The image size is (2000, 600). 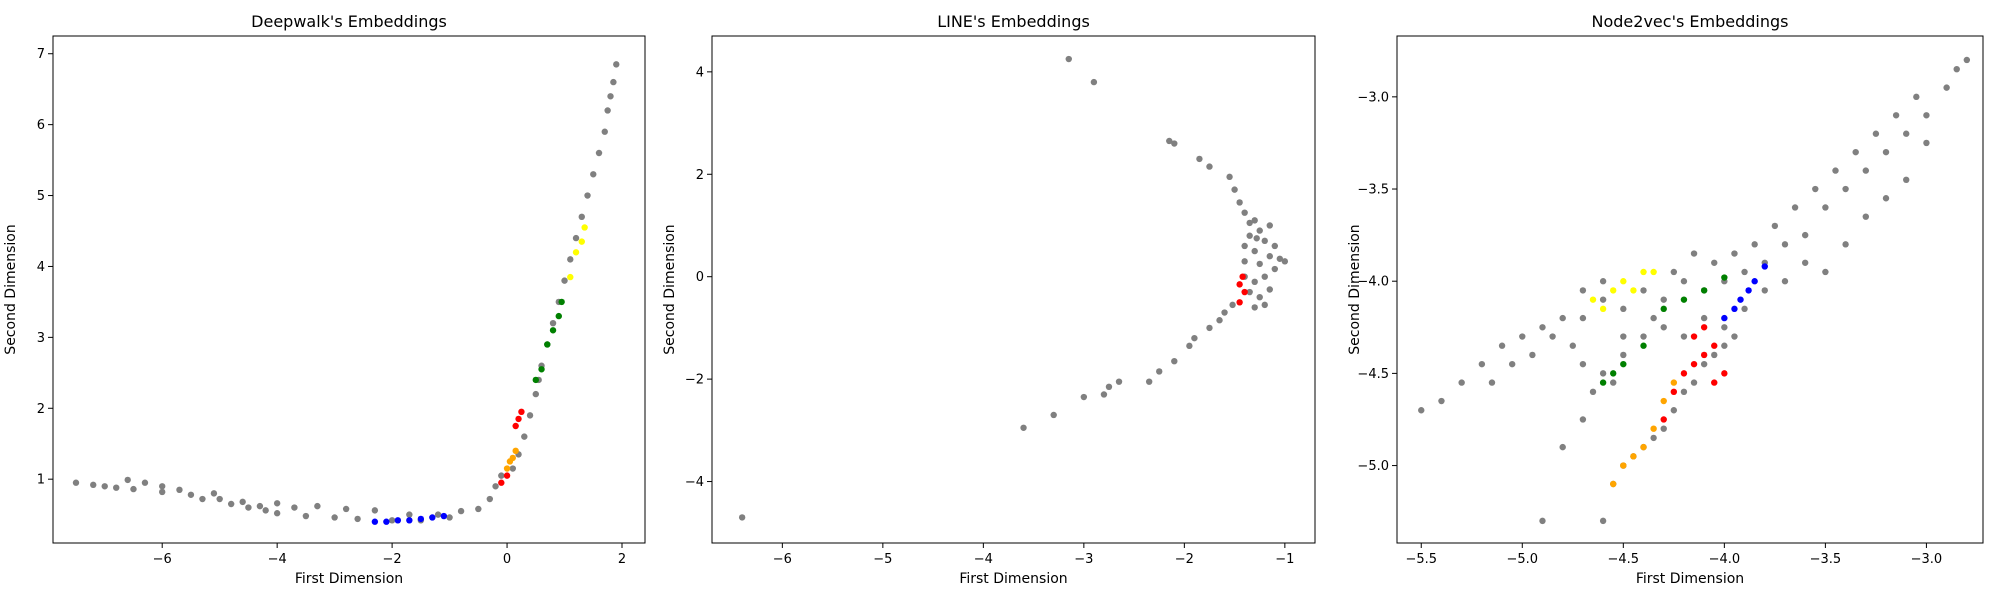 I want to click on y-tick-label: −4.5, so click(x=1373, y=374).